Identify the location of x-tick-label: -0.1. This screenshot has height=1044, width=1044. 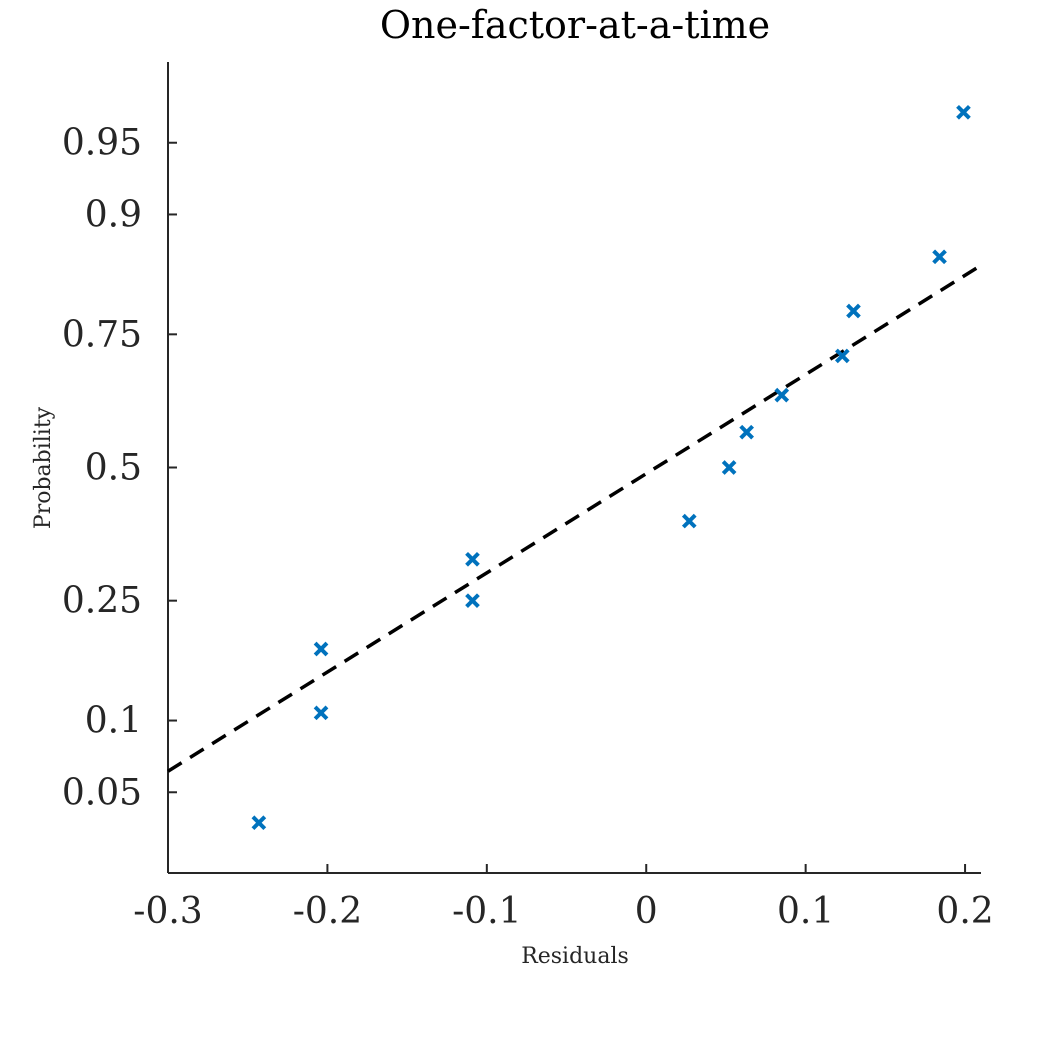
(486, 911).